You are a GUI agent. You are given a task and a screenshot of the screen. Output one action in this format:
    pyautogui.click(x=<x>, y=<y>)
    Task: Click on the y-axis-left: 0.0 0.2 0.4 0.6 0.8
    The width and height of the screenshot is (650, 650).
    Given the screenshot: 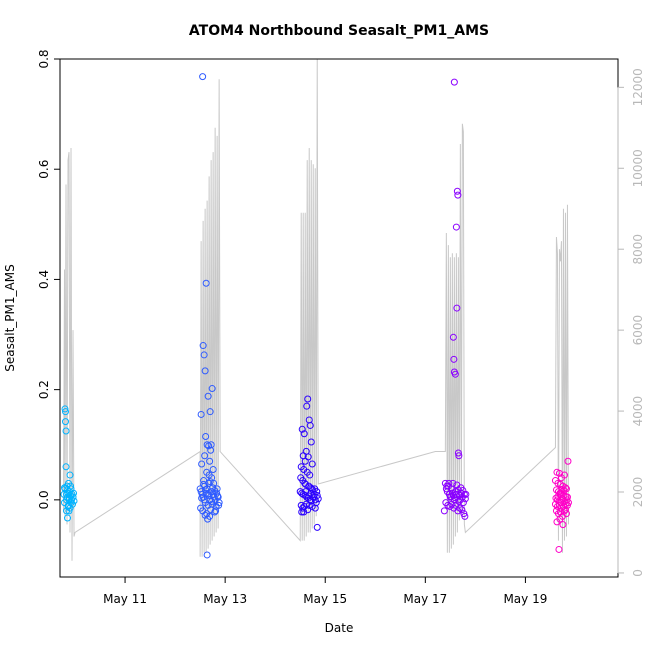 What is the action you would take?
    pyautogui.click(x=49, y=279)
    